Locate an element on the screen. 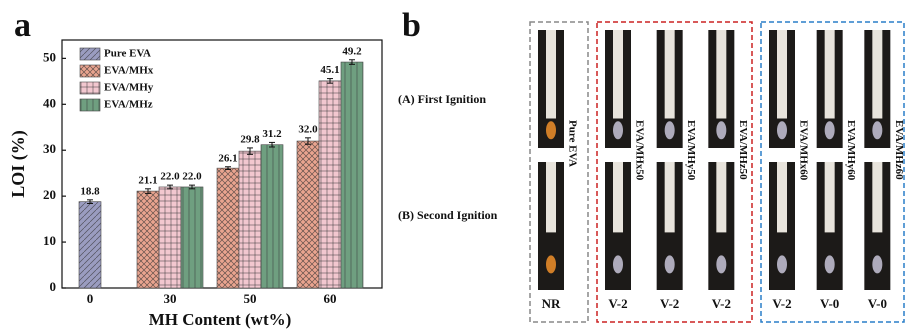  rating-label: NR is located at coordinates (551, 303).